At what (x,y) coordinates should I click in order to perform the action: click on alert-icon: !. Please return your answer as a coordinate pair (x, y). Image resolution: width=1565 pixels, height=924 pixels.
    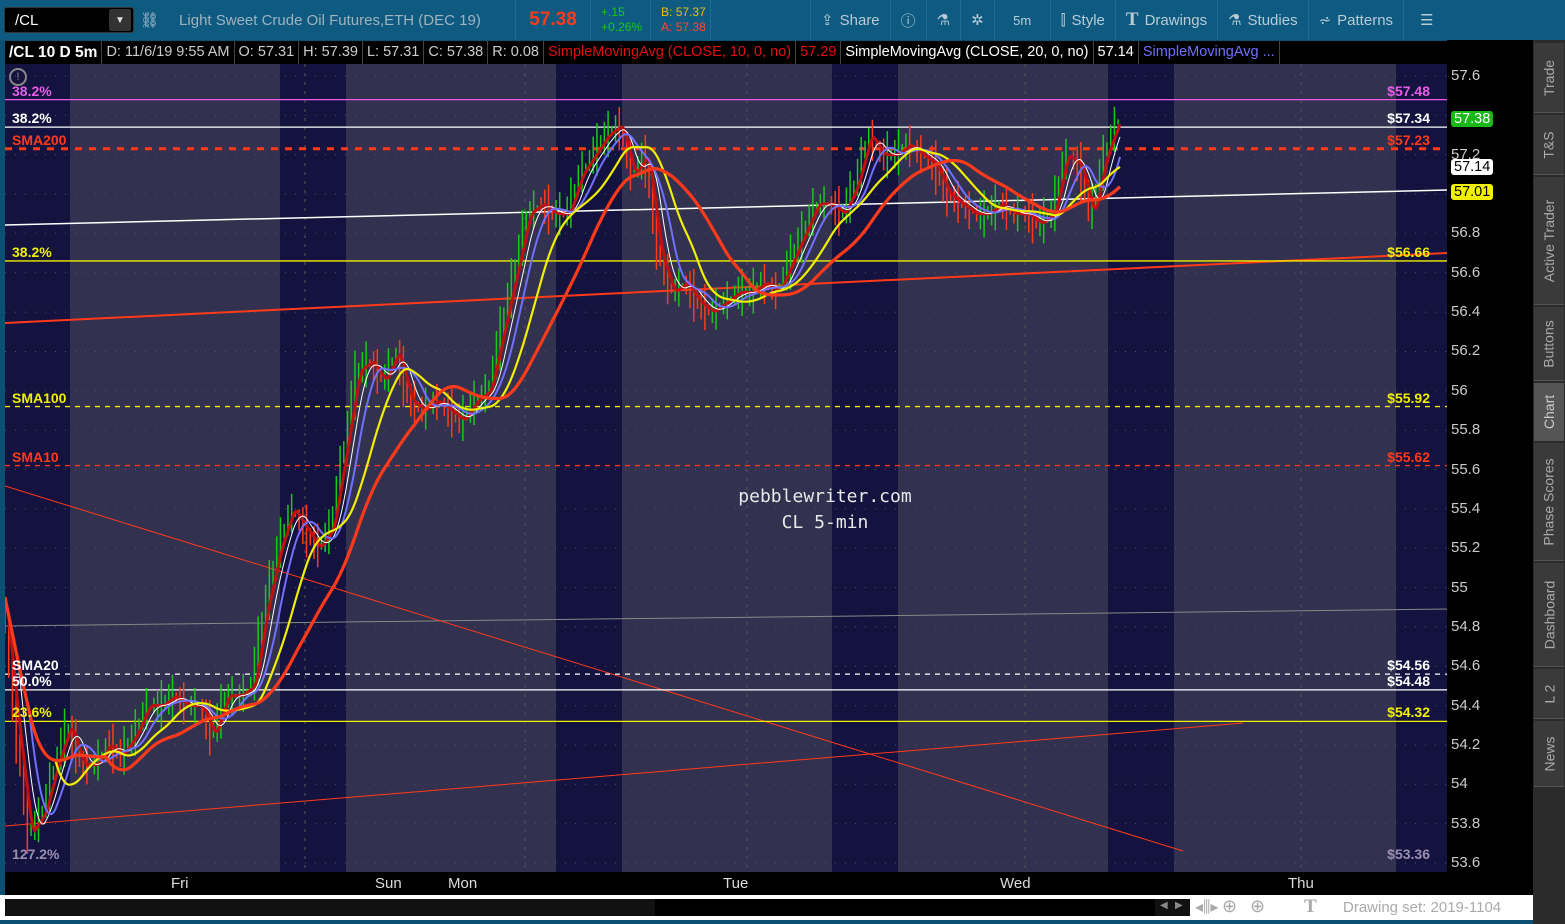
    Looking at the image, I should click on (18, 77).